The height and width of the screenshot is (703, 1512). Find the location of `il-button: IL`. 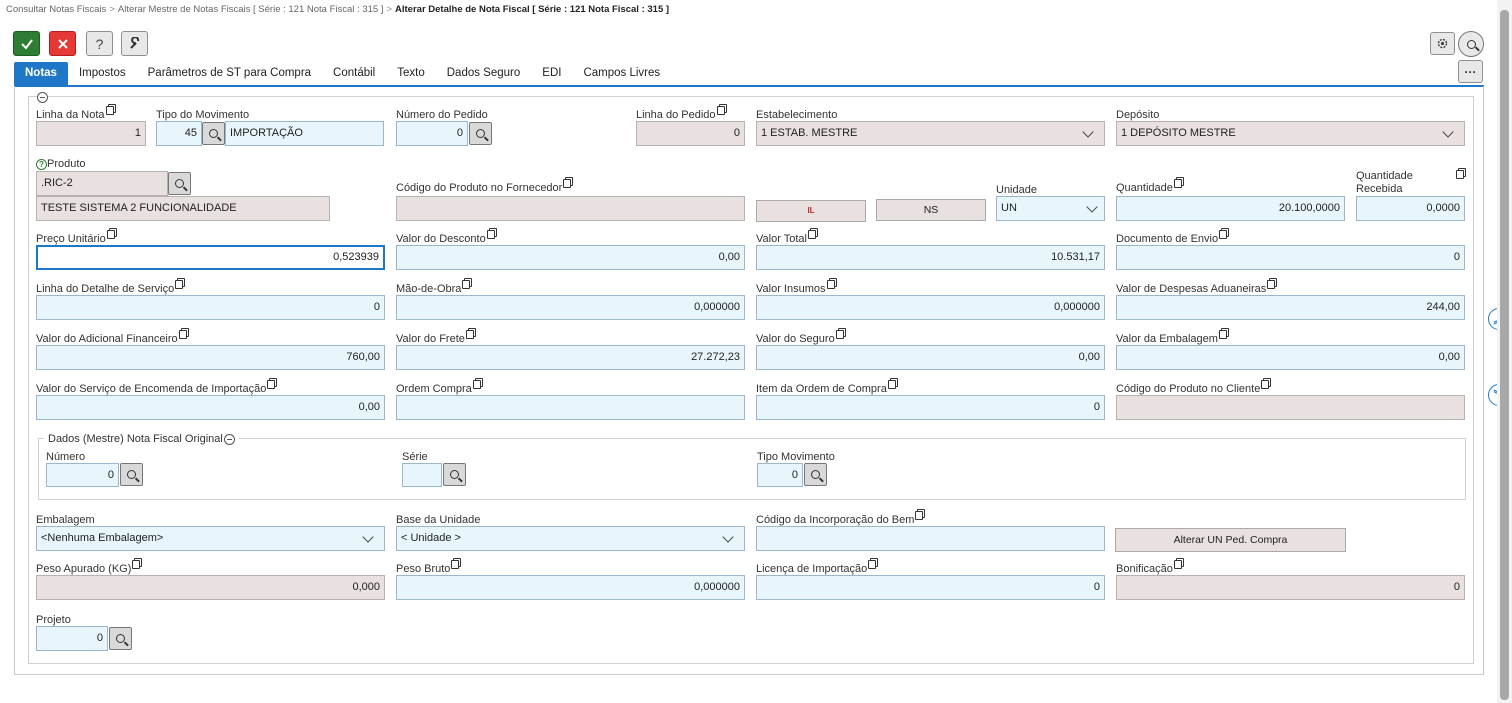

il-button: IL is located at coordinates (811, 211).